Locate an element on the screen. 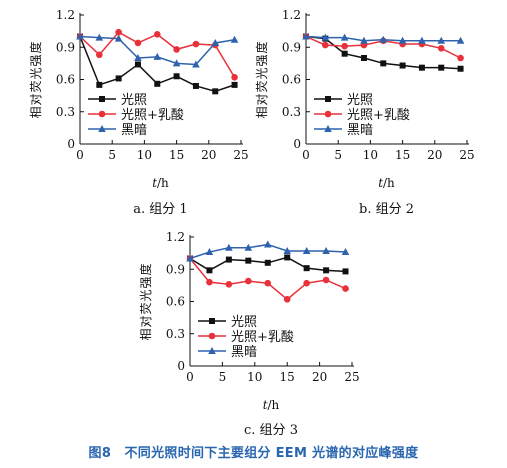 This screenshot has height=468, width=507. chart-caption: c. 组分 3 is located at coordinates (271, 430).